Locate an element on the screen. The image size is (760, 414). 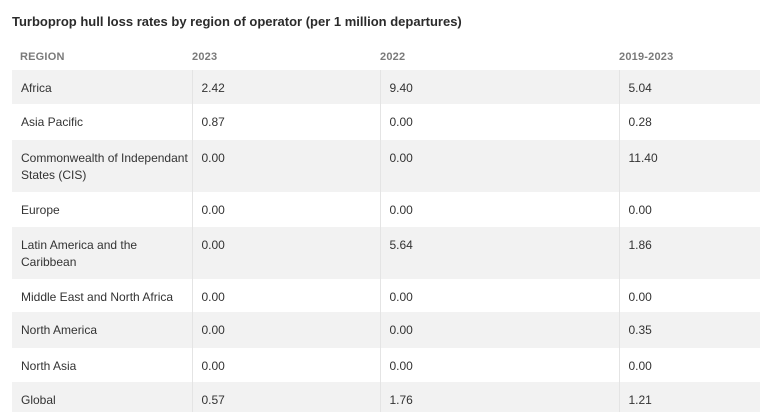
value-2019-2023-cell: 1.21 is located at coordinates (689, 397).